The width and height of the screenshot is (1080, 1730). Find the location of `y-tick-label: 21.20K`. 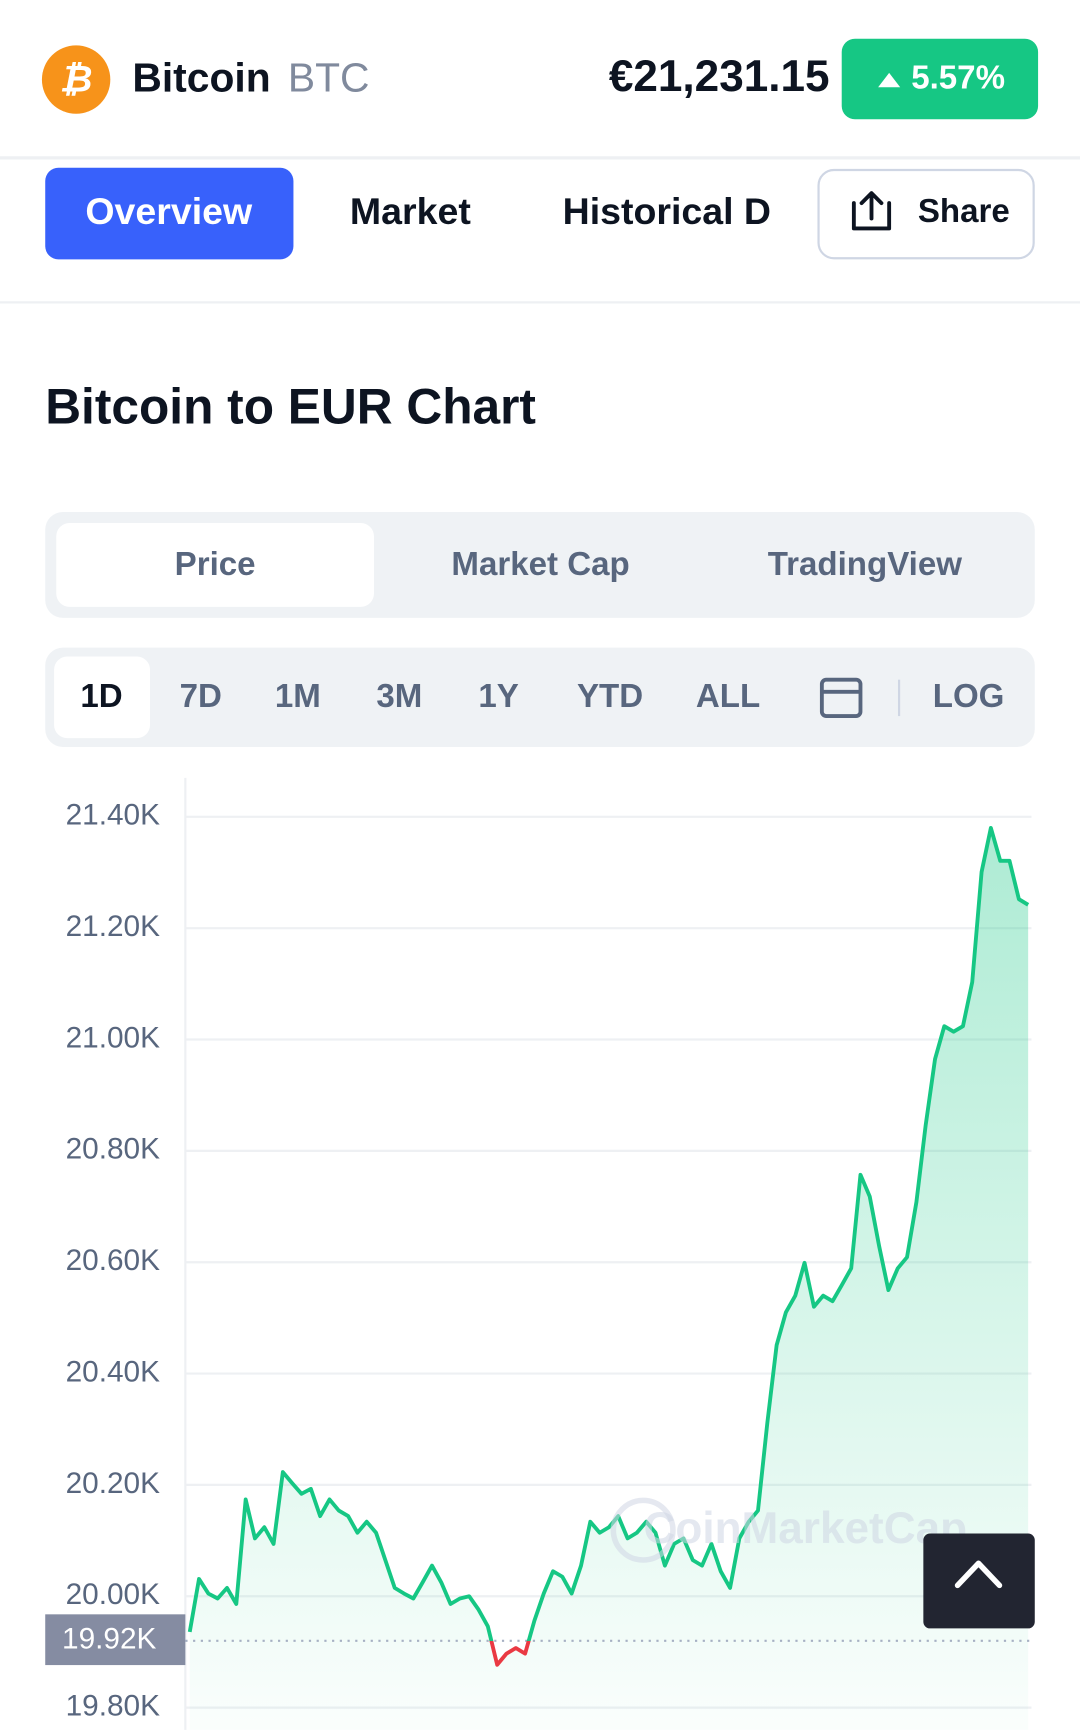

y-tick-label: 21.20K is located at coordinates (113, 926).